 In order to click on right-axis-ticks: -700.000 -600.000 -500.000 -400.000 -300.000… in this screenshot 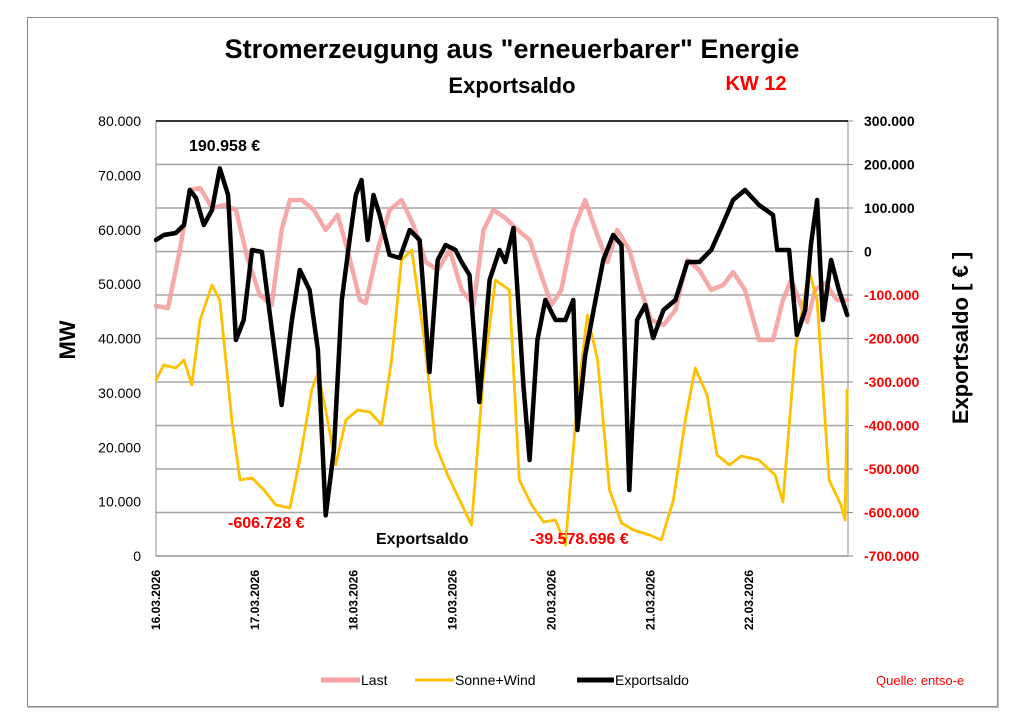, I will do `click(883, 338)`.